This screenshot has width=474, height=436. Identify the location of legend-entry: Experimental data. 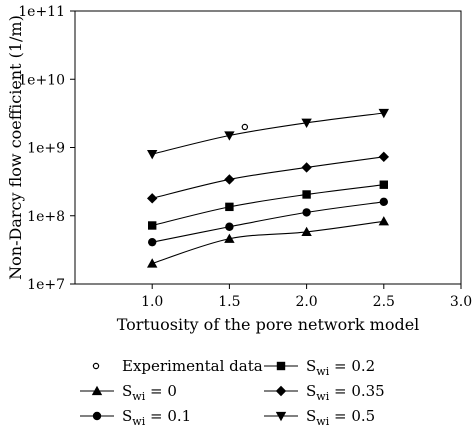
(177, 366).